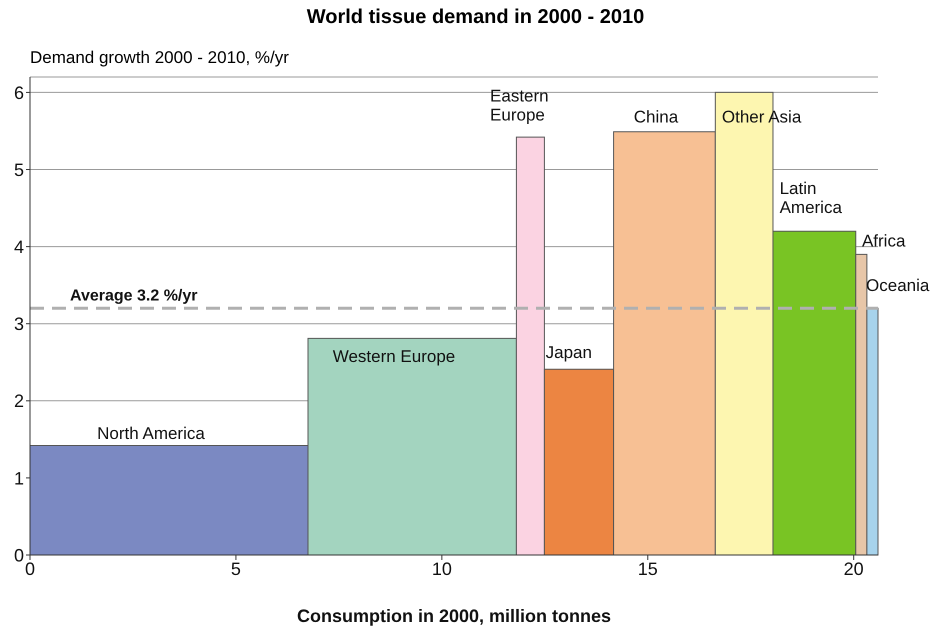  Describe the element at coordinates (442, 568) in the screenshot. I see `x-tick-label: 10` at that location.